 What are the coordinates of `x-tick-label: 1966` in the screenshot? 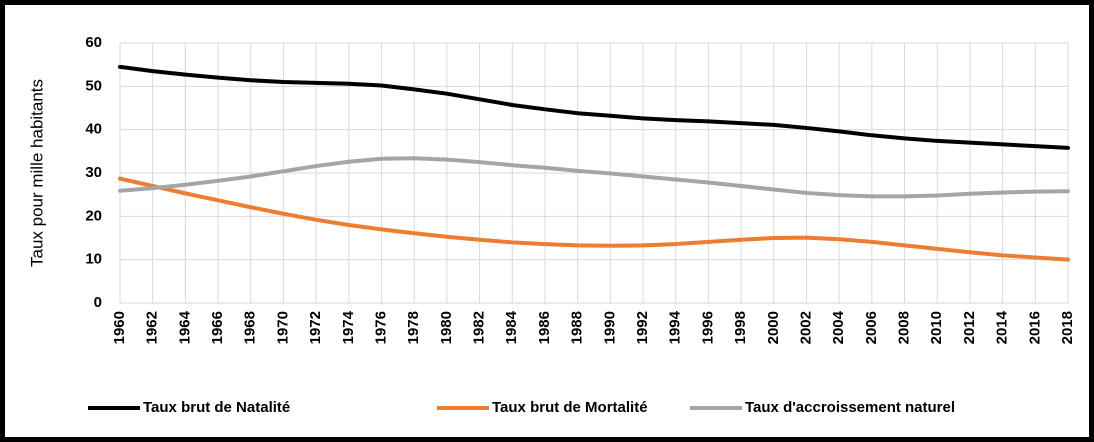 It's located at (217, 327).